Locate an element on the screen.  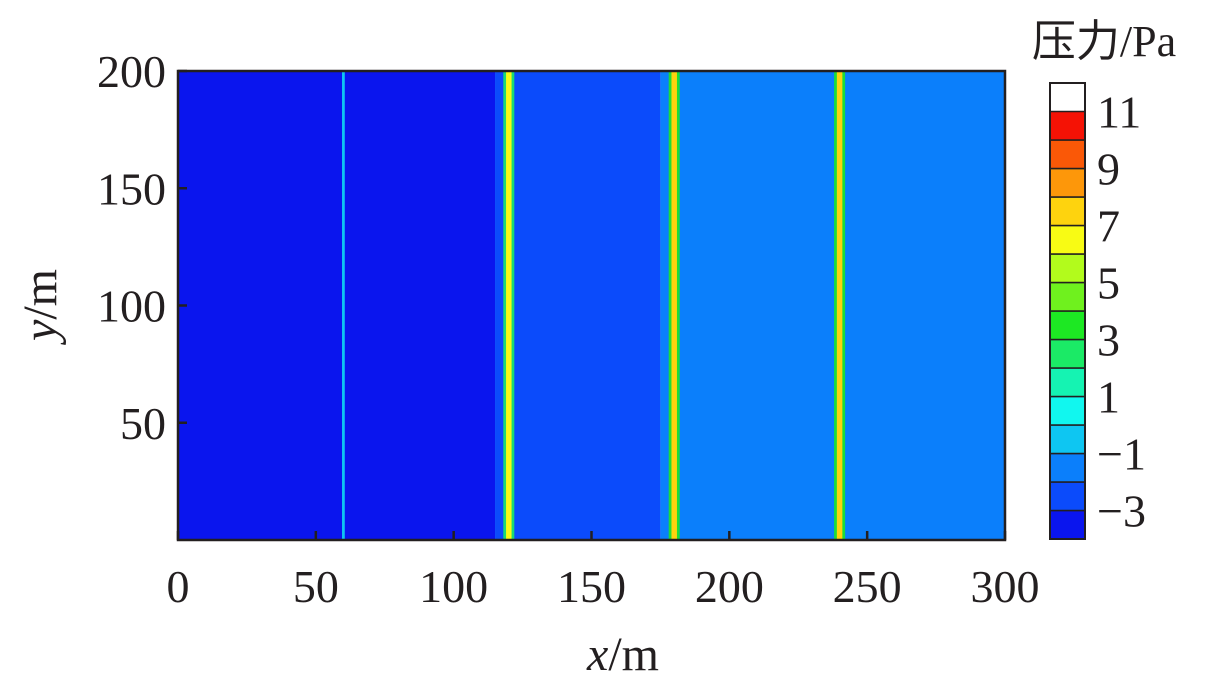
x-axis: 0 50 100 150 200 250 300 is located at coordinates (603, 571).